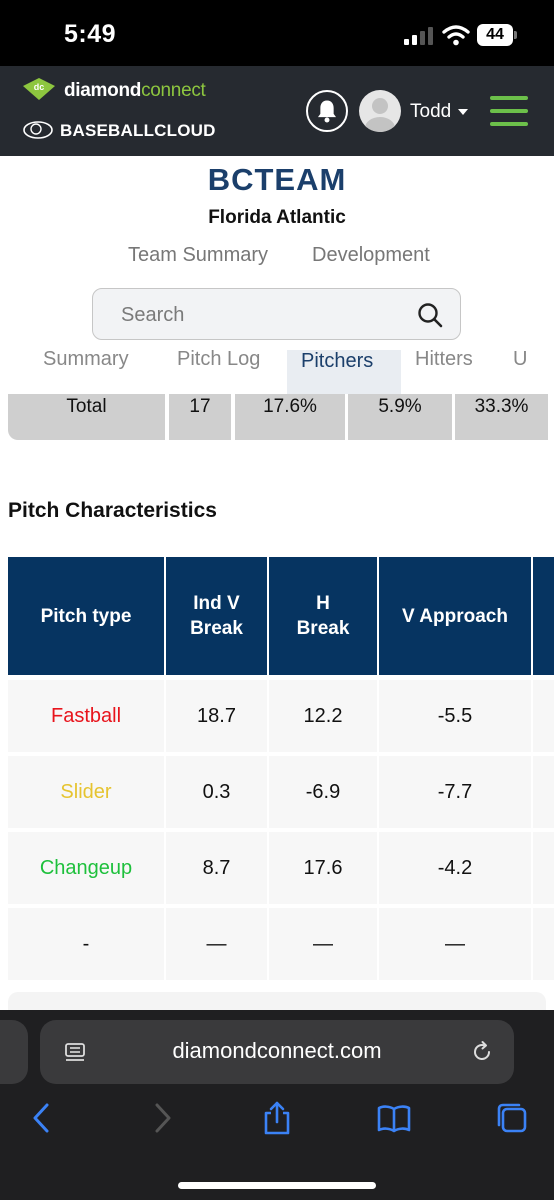 This screenshot has width=554, height=1200. What do you see at coordinates (543, 616) in the screenshot?
I see `column-header-partial` at bounding box center [543, 616].